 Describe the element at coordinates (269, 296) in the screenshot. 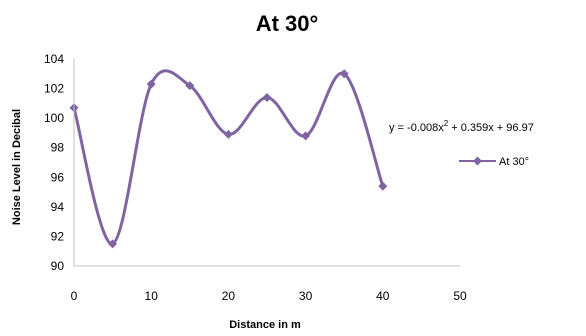

I see `x-tick-labels: 0 10 20 30 40 50` at that location.